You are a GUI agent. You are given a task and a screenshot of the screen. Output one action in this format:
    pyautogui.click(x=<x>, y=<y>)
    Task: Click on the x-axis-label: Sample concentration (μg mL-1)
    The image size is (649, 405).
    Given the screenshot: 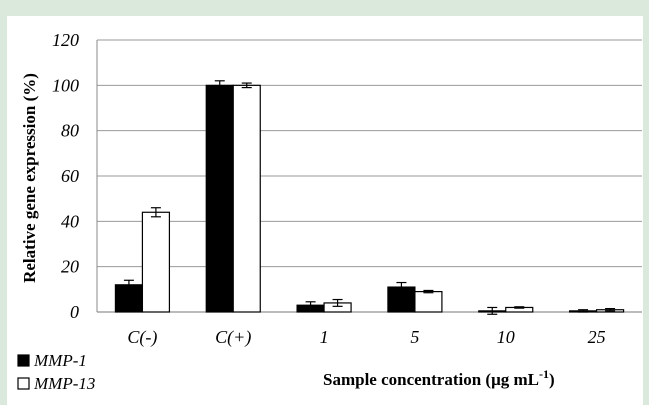 What is the action you would take?
    pyautogui.click(x=439, y=378)
    